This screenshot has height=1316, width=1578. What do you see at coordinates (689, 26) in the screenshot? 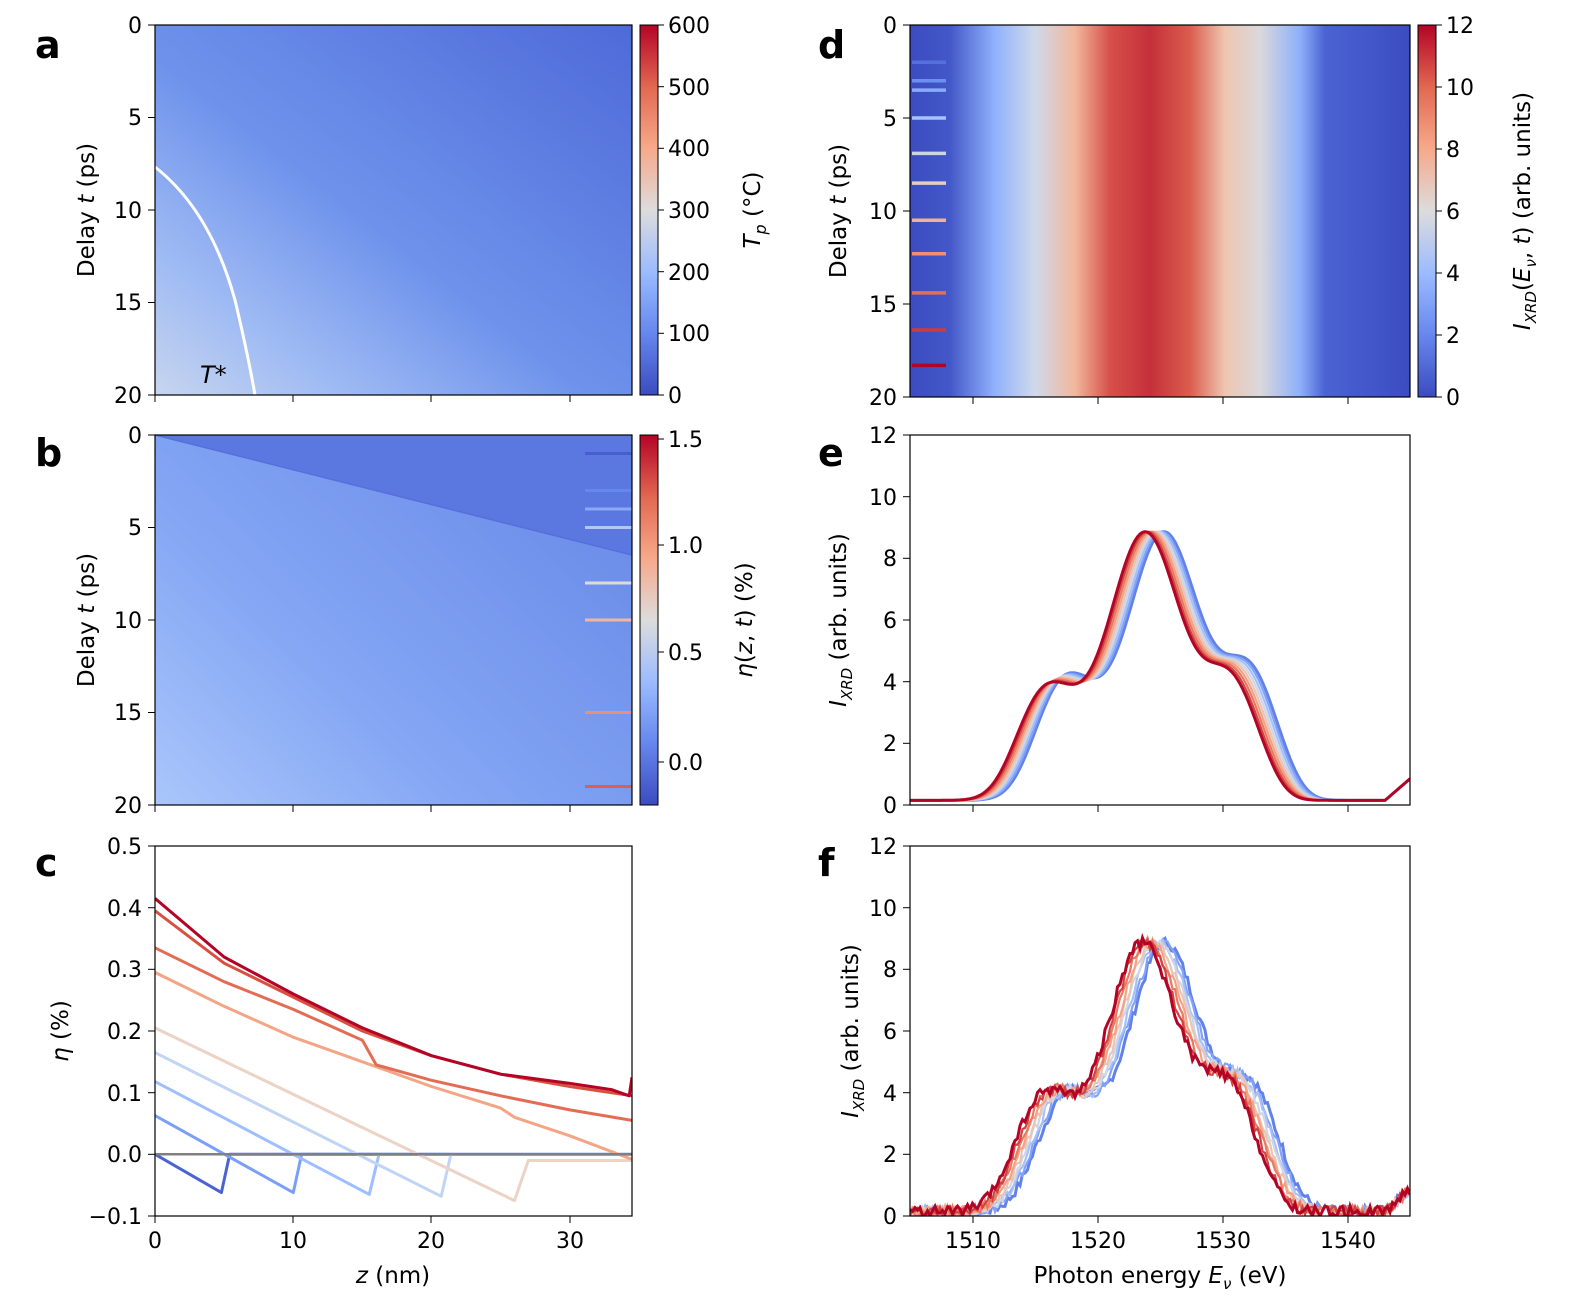
I see `cbar-a-600: 600` at bounding box center [689, 26].